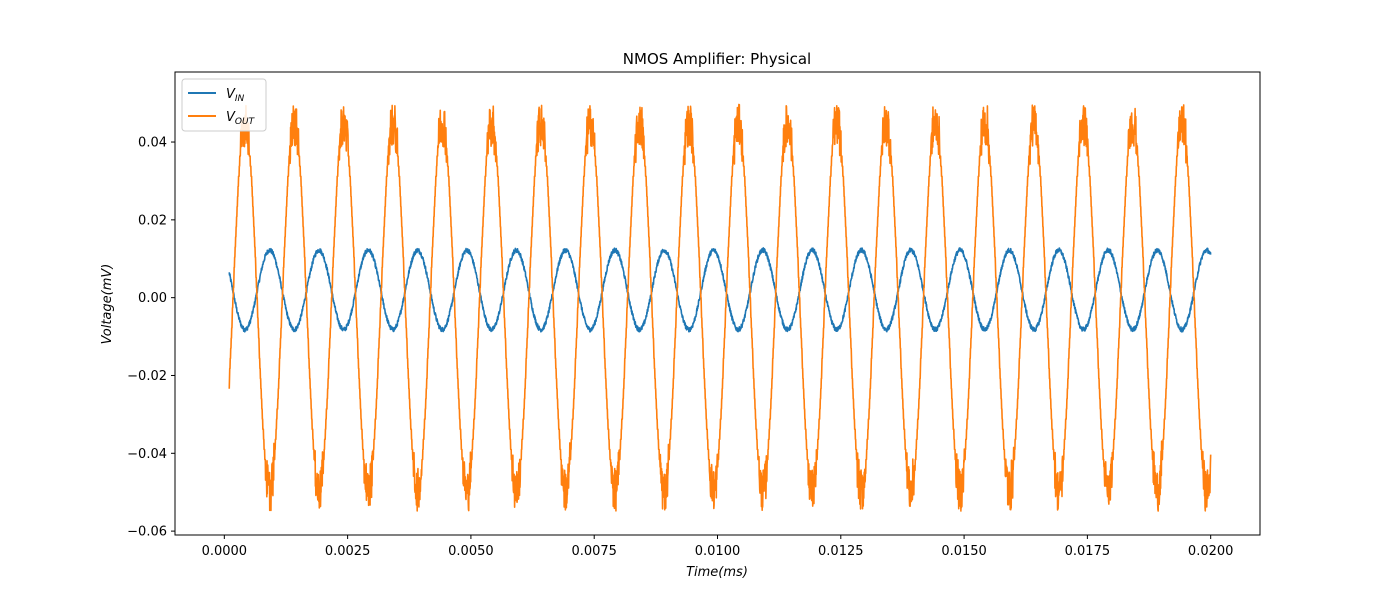 This screenshot has height=600, width=1400. I want to click on y-axis-label: Voltage(mV), so click(107, 304).